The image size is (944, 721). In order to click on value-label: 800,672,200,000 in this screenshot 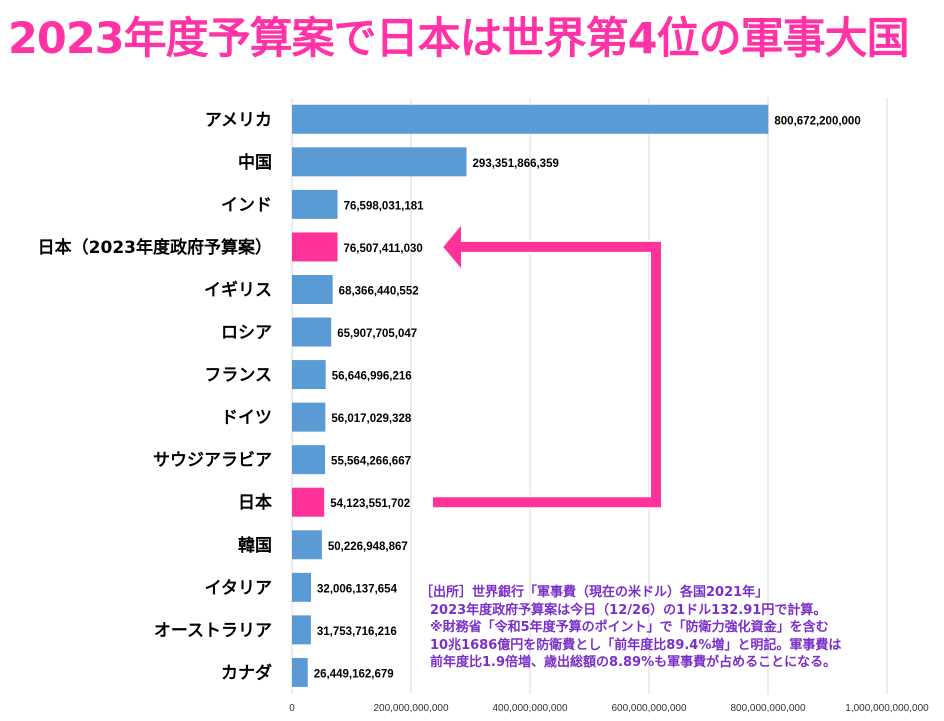, I will do `click(817, 121)`.